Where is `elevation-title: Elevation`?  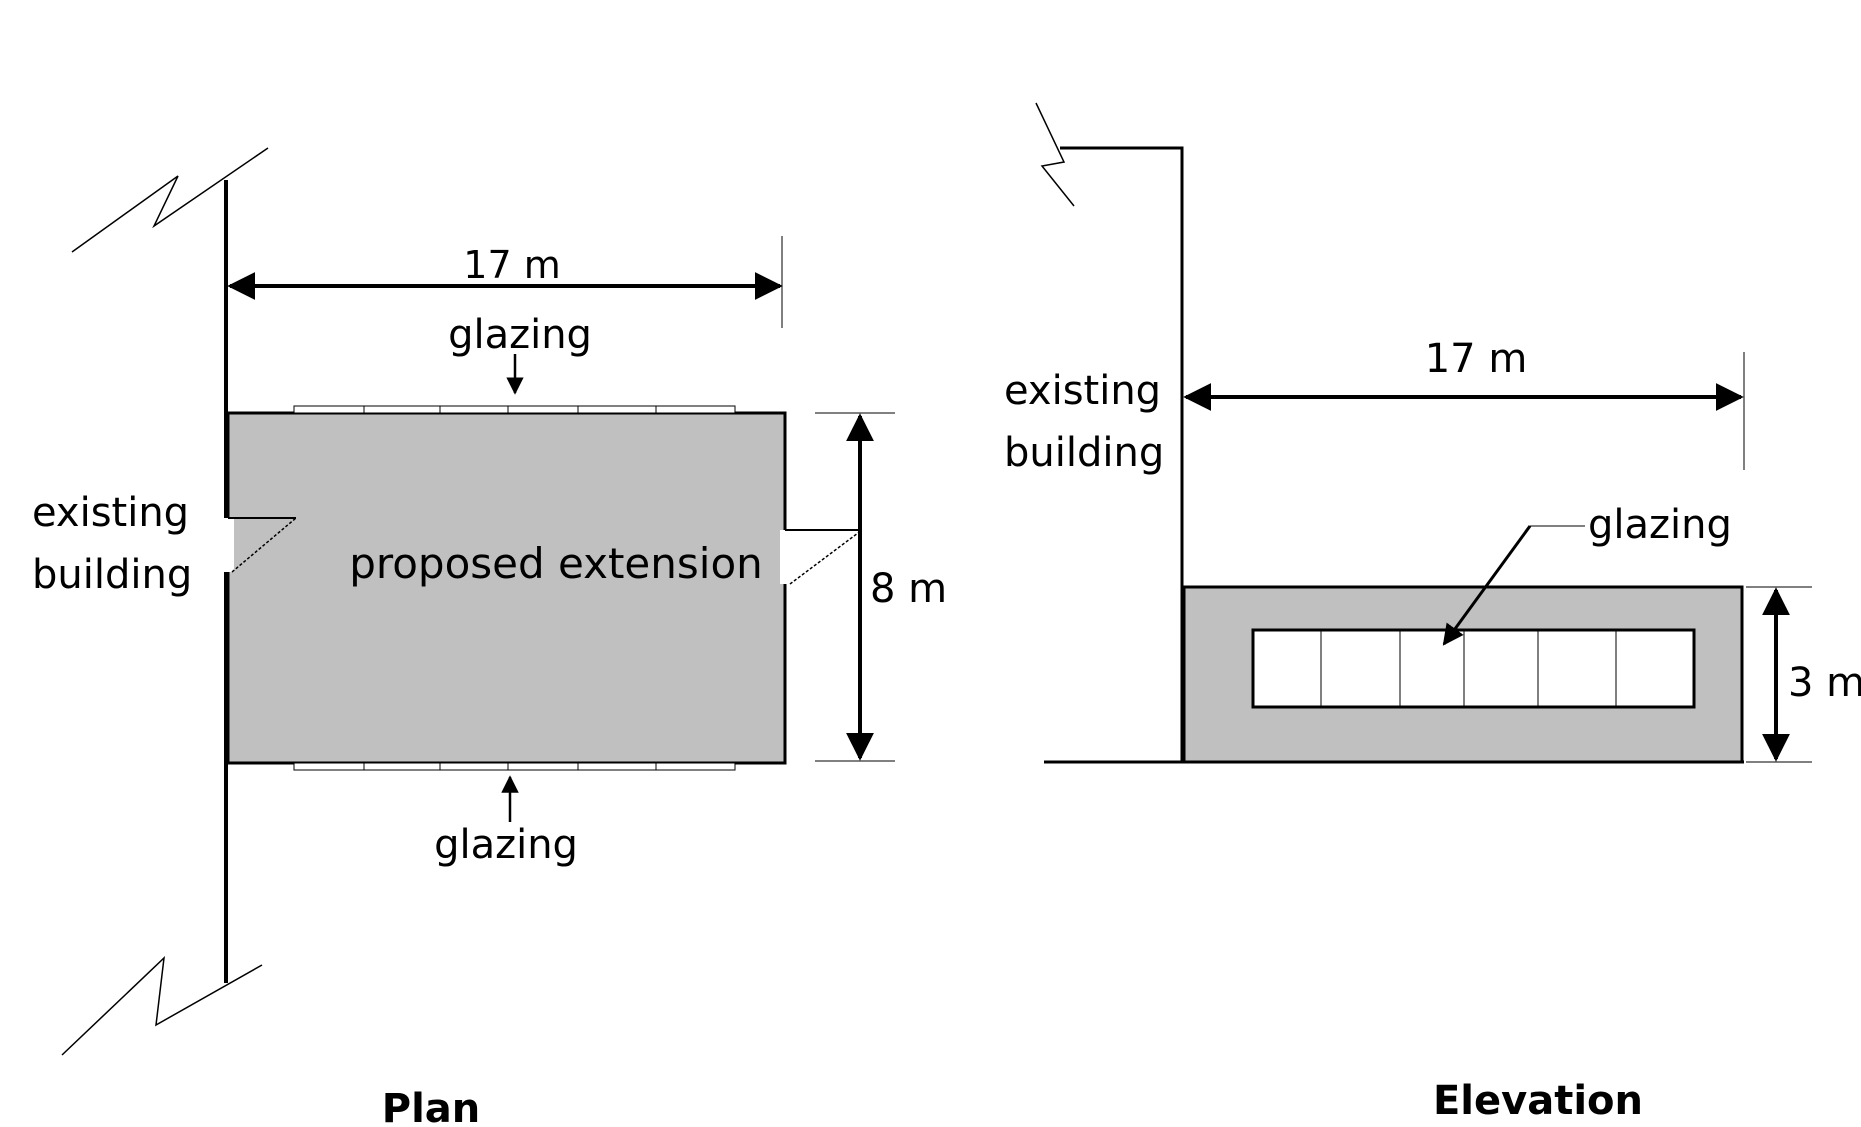 elevation-title: Elevation is located at coordinates (1538, 1101).